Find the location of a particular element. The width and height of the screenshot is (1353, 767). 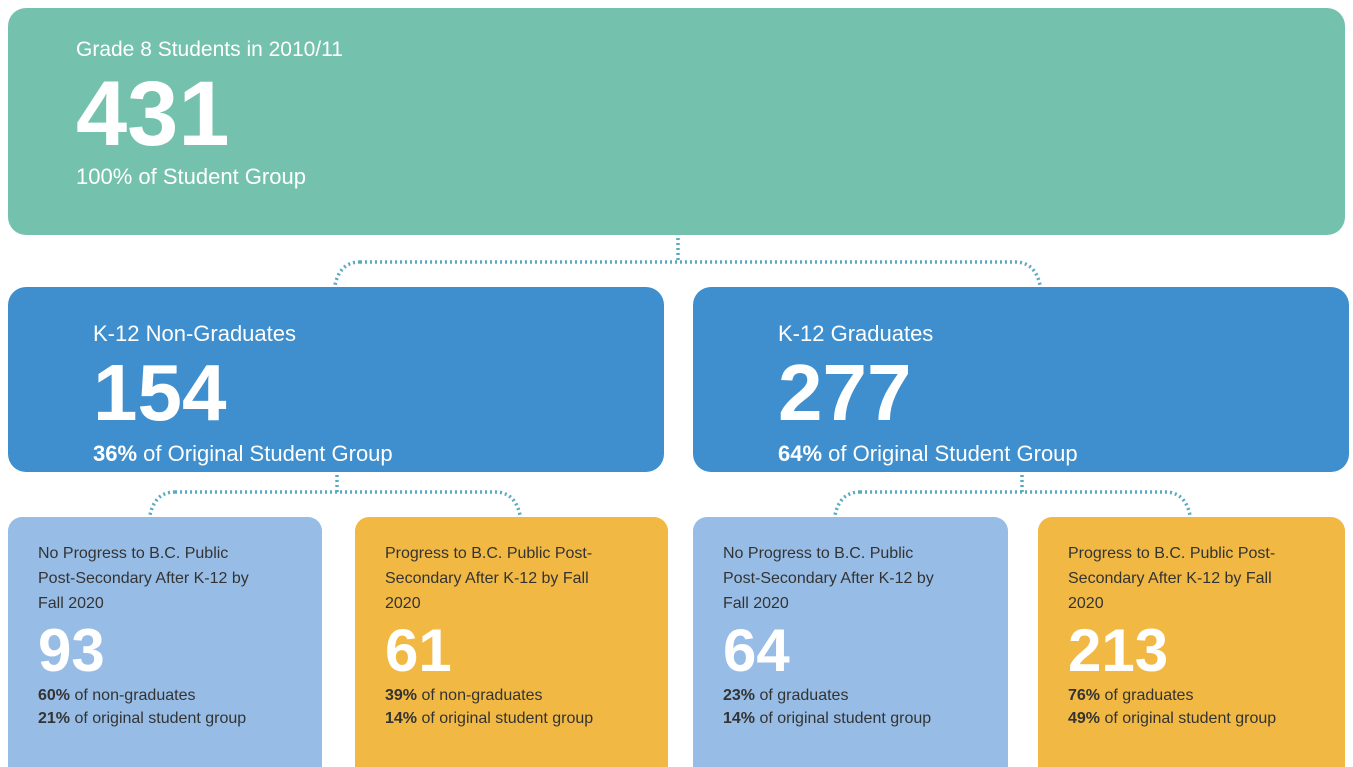

leaf-line: 49% of original student group is located at coordinates (1196, 718).